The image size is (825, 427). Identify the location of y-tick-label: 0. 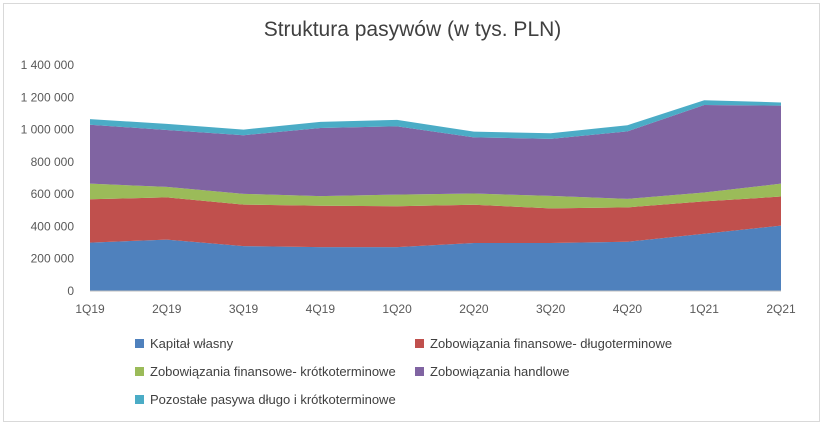
(70, 291).